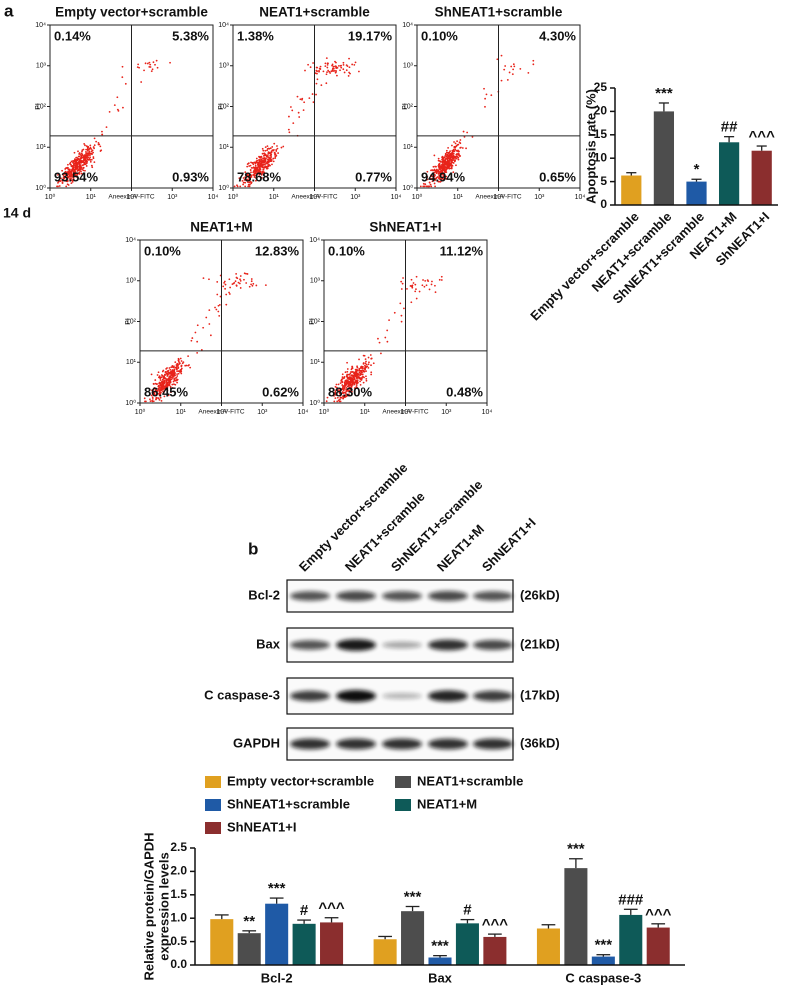 The width and height of the screenshot is (800, 989). What do you see at coordinates (540, 594) in the screenshot?
I see `protein-size: (26kD)` at bounding box center [540, 594].